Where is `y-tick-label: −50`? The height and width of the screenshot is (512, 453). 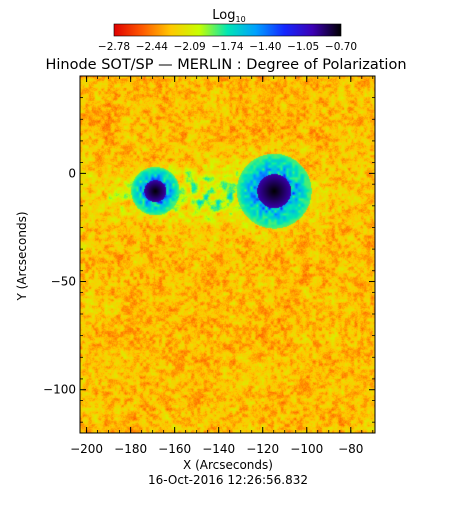
y-tick-label: −50 is located at coordinates (63, 282).